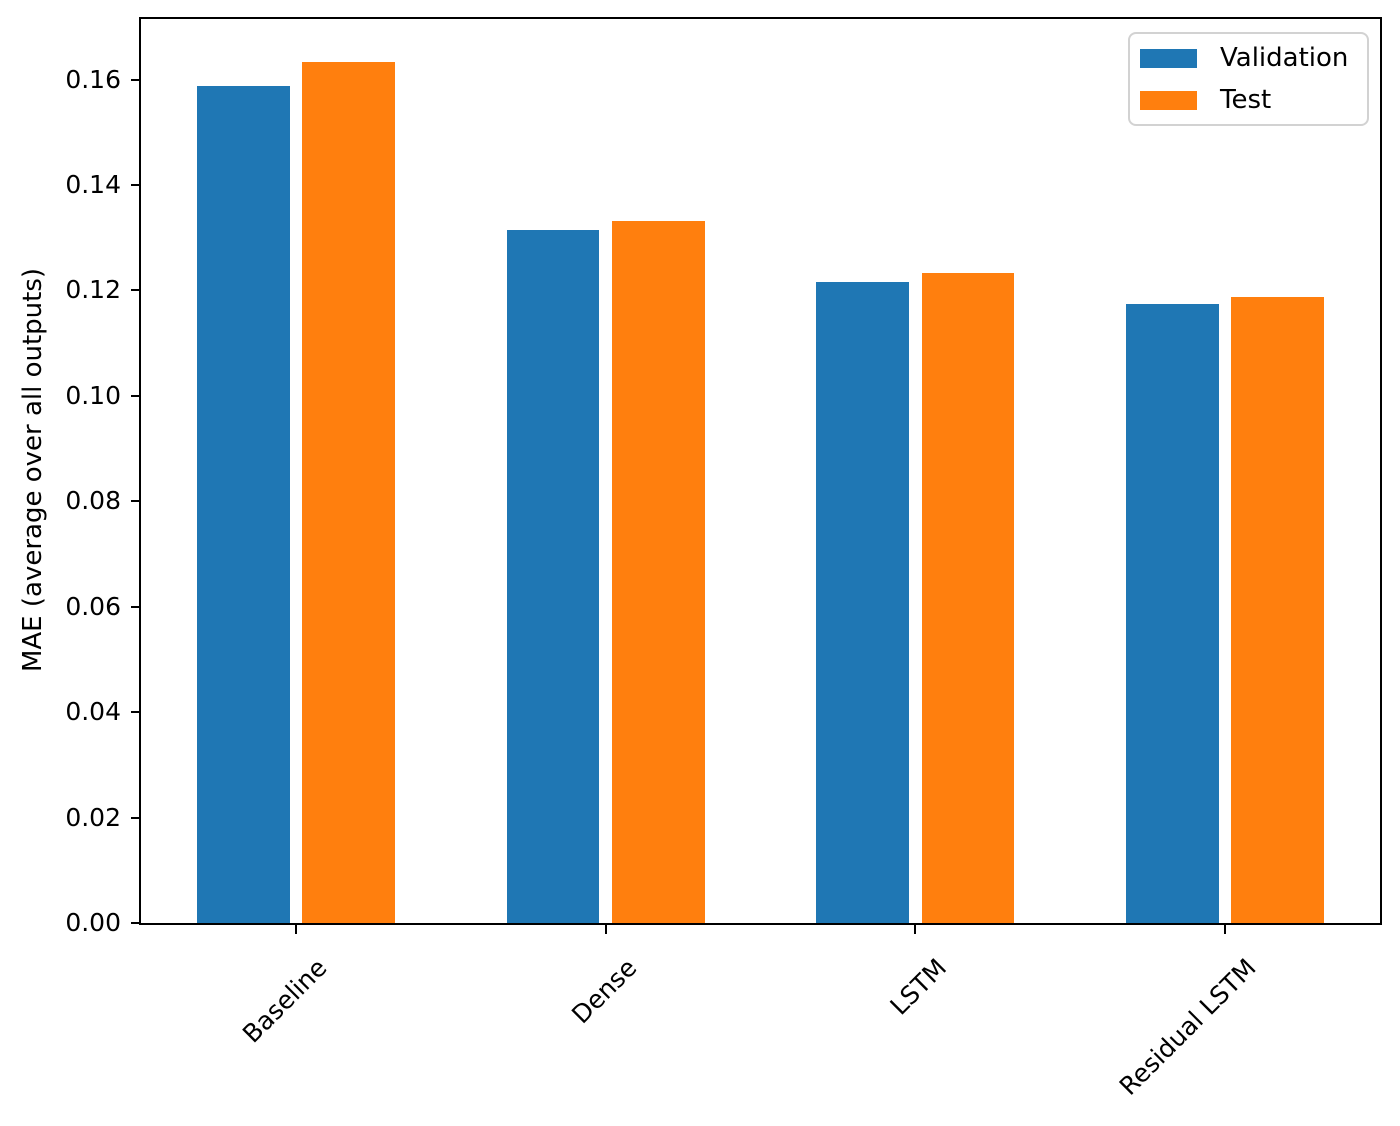 The height and width of the screenshot is (1126, 1400). What do you see at coordinates (1187, 1027) in the screenshot?
I see `x-tick-label-residual-lstm: Residual LSTM` at bounding box center [1187, 1027].